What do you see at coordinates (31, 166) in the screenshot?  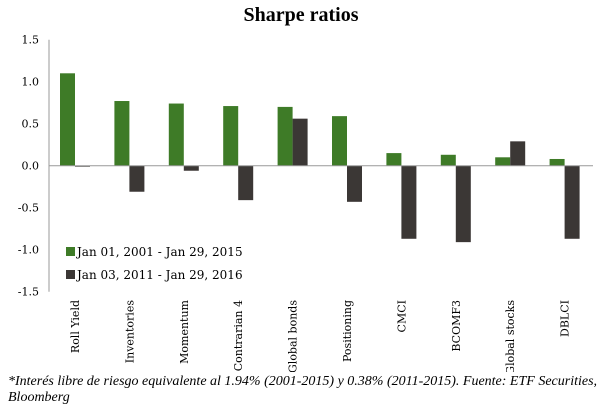 I see `y-tick-label: 0.0` at bounding box center [31, 166].